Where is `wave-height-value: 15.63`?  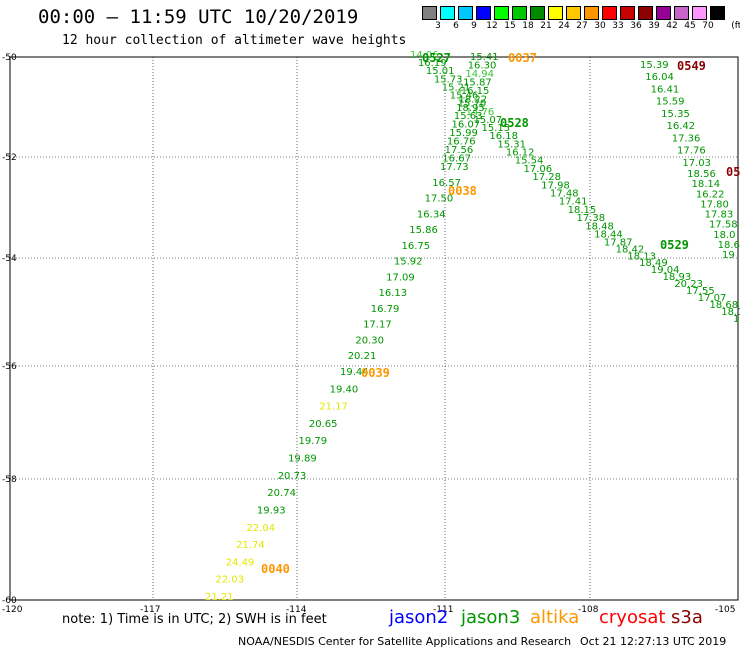
wave-height-value: 15.63 is located at coordinates (468, 116).